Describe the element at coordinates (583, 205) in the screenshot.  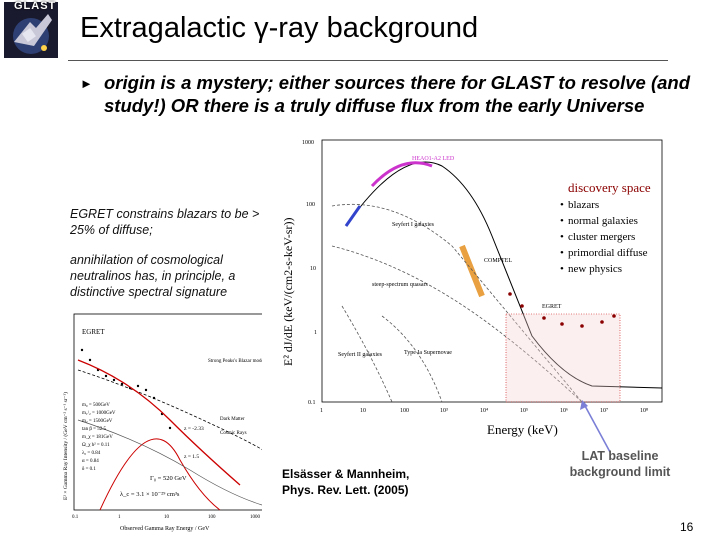
I see `discovery-item: blazars` at that location.